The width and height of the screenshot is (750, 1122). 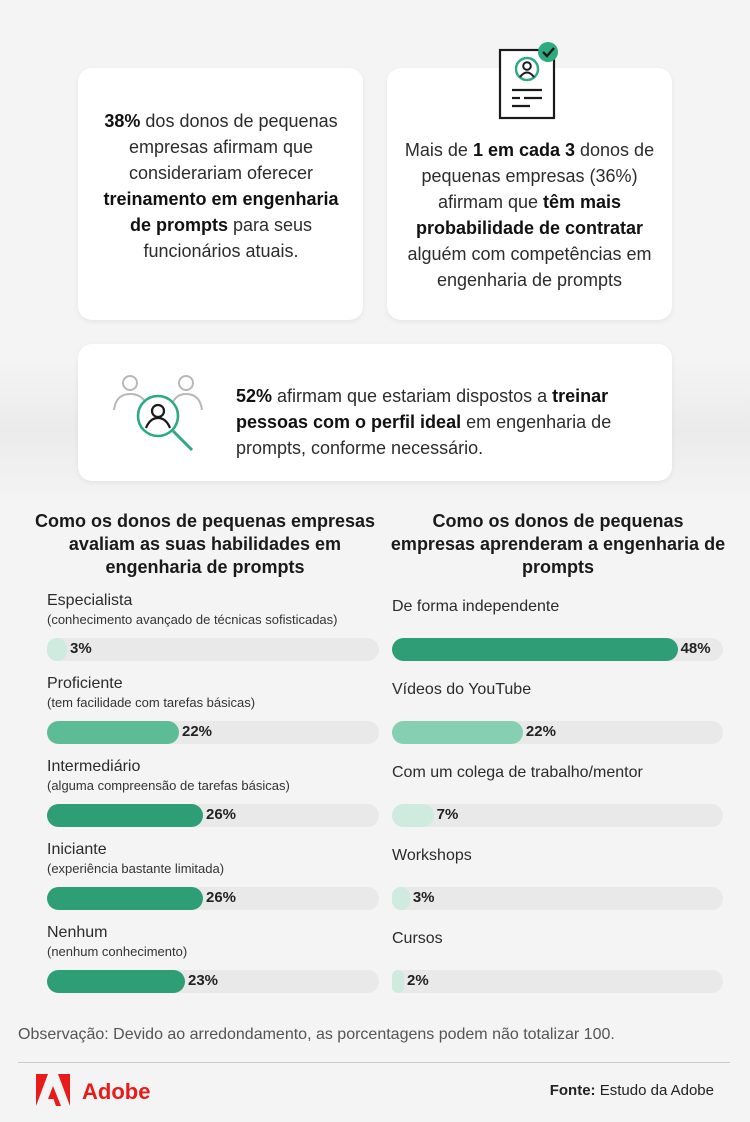 What do you see at coordinates (654, 1090) in the screenshot?
I see `source-value: Estudo da Adobe` at bounding box center [654, 1090].